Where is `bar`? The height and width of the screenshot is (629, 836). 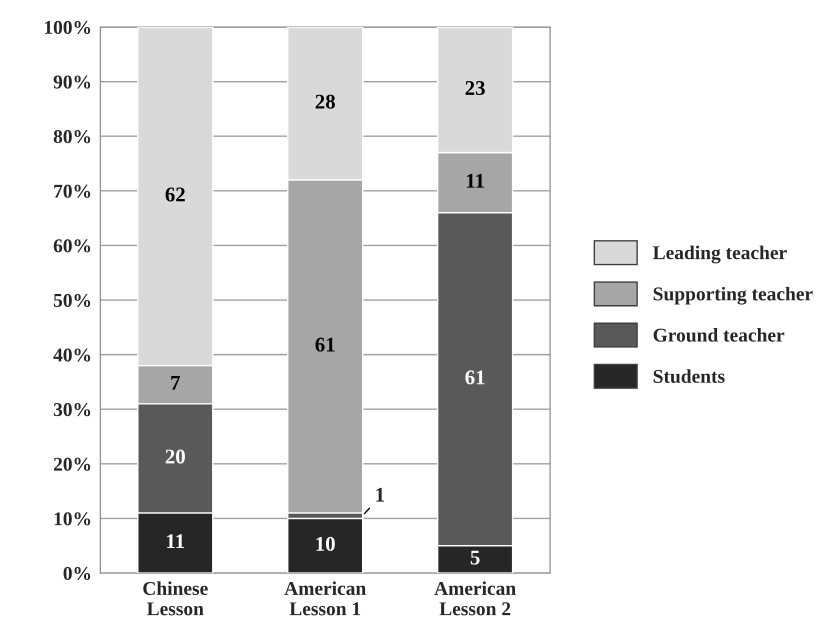 bar is located at coordinates (325, 546).